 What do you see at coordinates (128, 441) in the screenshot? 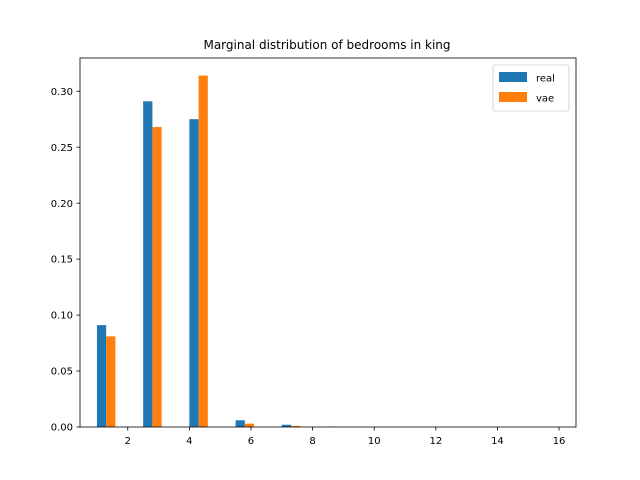
I see `x-tick-label: 2` at bounding box center [128, 441].